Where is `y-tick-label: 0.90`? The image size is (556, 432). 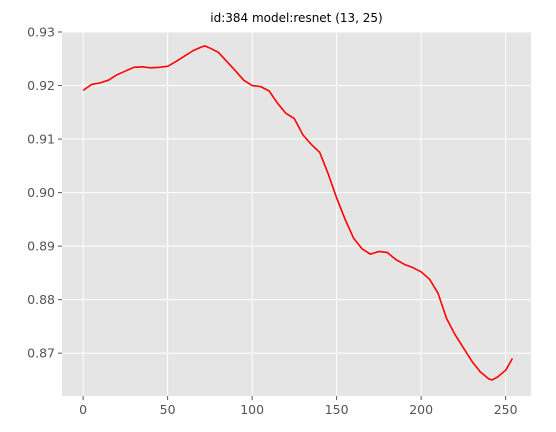
y-tick-label: 0.90 is located at coordinates (41, 192).